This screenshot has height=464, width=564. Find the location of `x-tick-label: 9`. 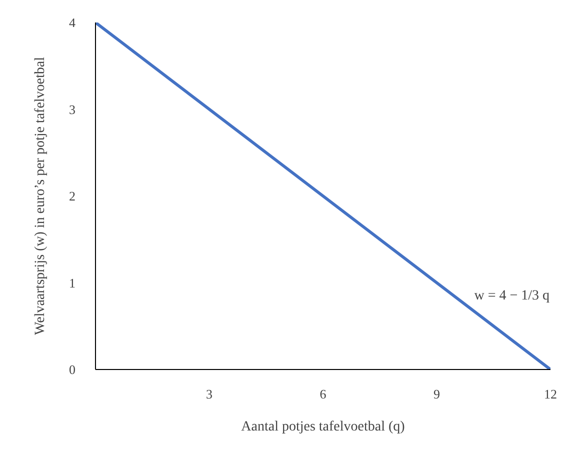

x-tick-label: 9 is located at coordinates (437, 394).